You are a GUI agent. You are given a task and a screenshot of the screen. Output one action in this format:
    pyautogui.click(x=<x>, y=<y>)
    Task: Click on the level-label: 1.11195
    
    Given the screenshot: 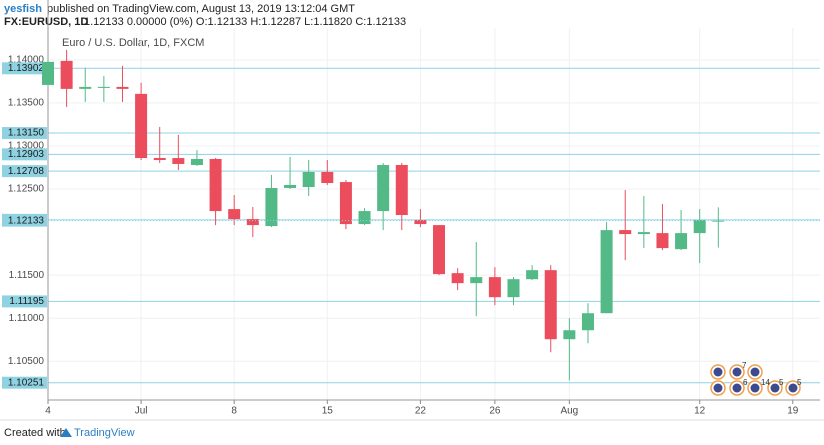 What is the action you would take?
    pyautogui.click(x=26, y=301)
    